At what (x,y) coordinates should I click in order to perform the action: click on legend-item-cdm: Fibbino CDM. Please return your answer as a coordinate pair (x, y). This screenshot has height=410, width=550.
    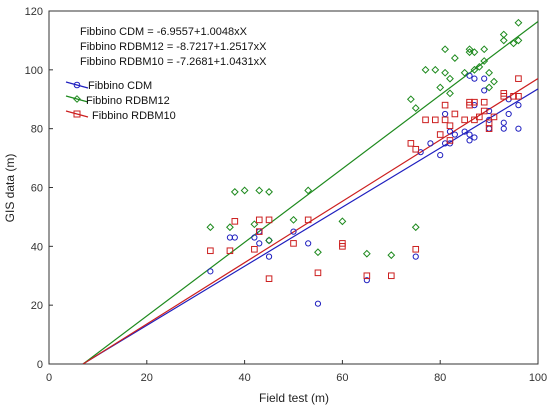
    Looking at the image, I should click on (108, 86).